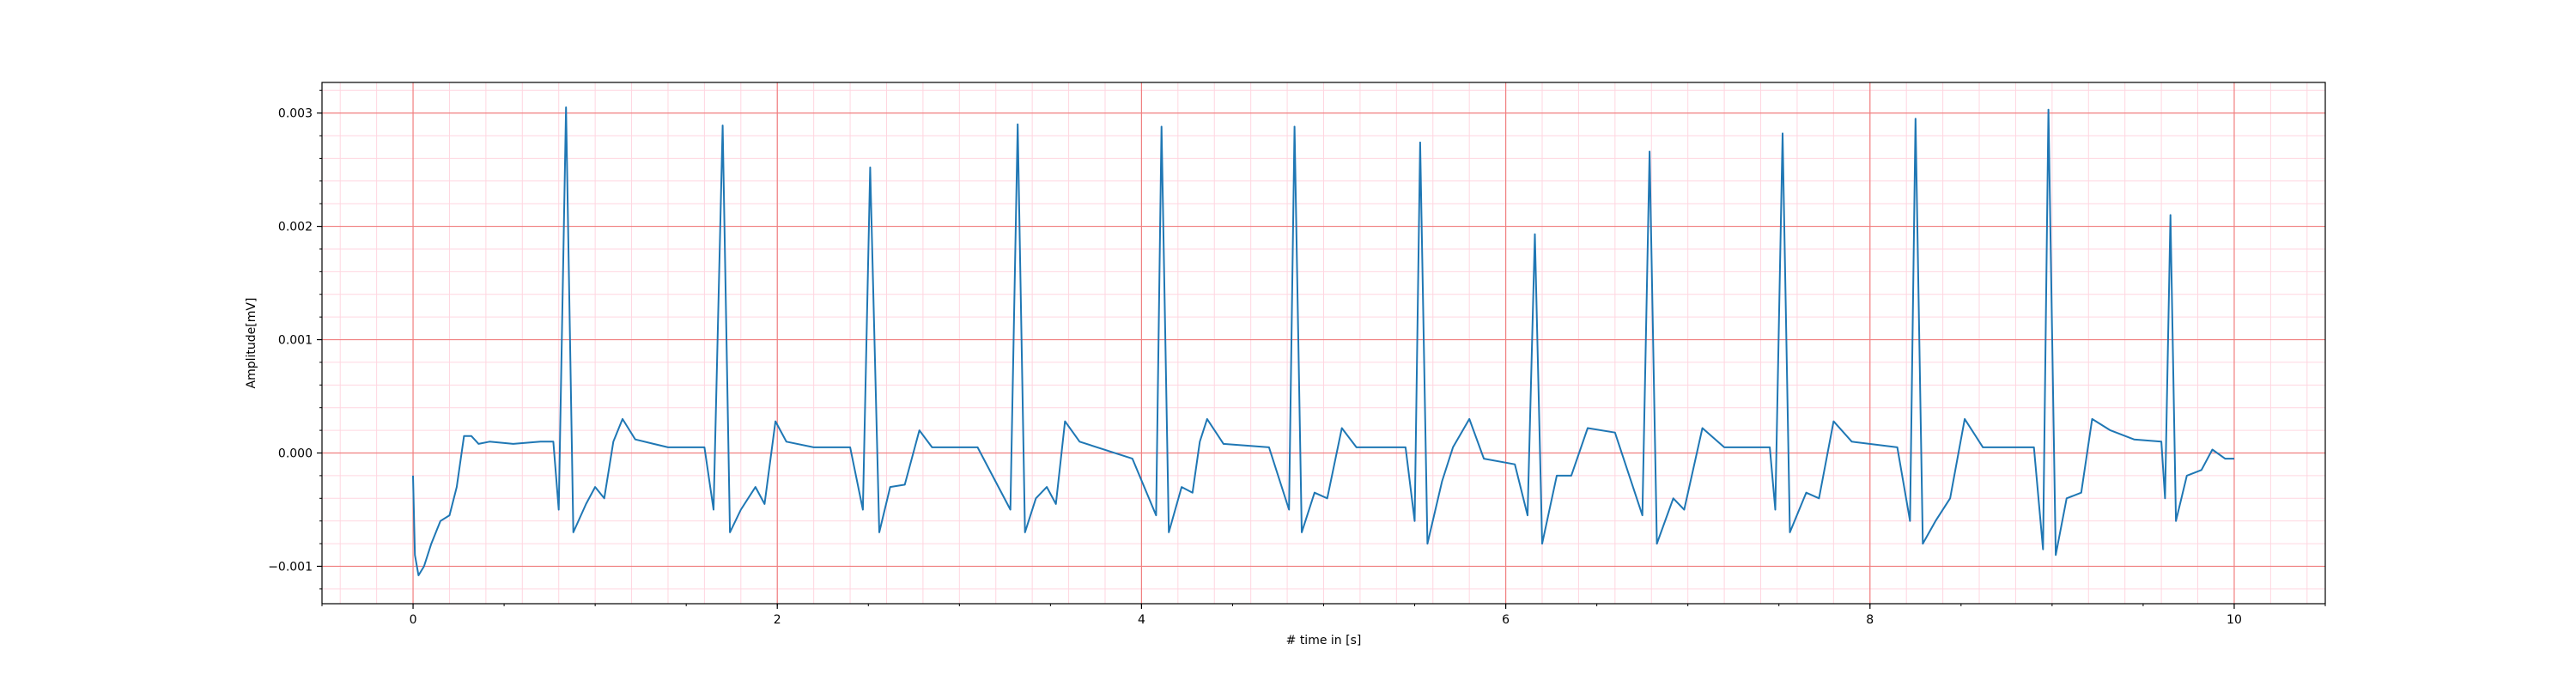  What do you see at coordinates (291, 567) in the screenshot?
I see `y-tick-label: −0.001` at bounding box center [291, 567].